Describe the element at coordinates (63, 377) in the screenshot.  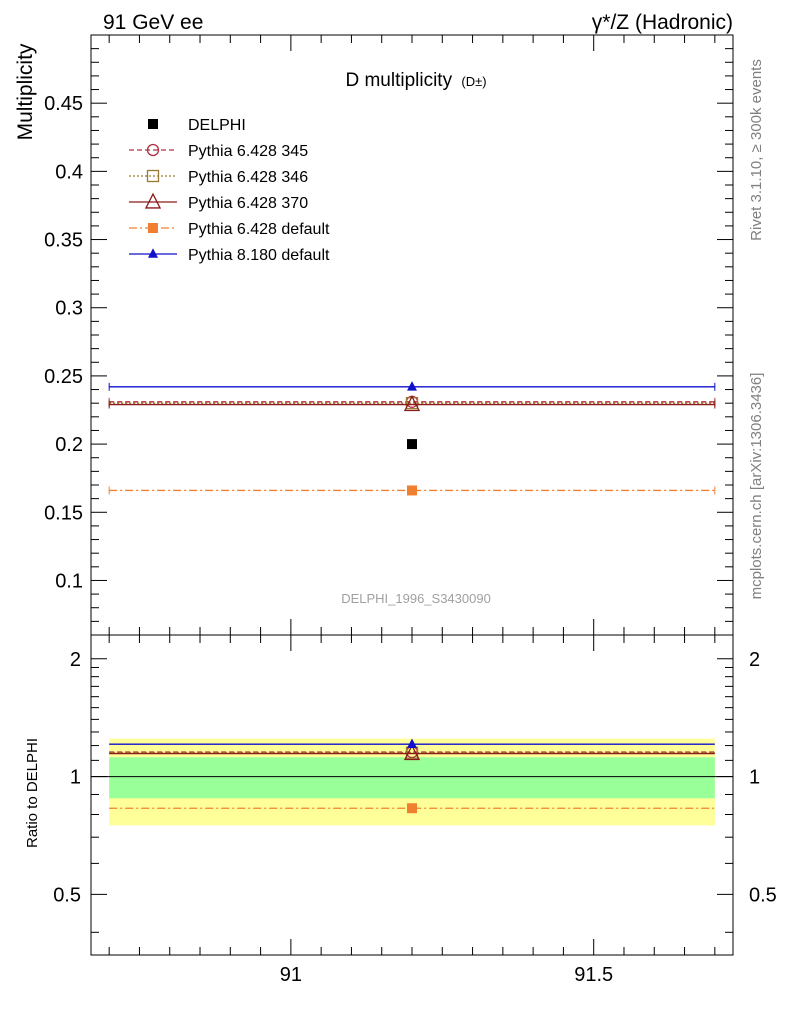
I see `y-tick-label: 0.25` at that location.